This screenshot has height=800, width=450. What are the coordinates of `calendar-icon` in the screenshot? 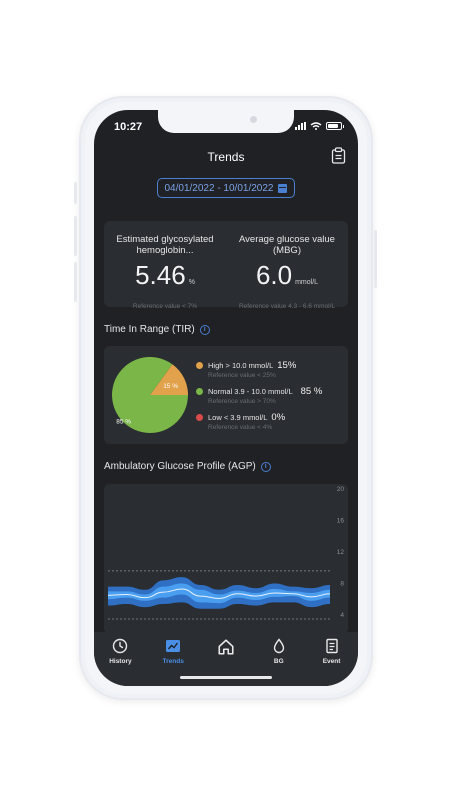 It's located at (283, 188).